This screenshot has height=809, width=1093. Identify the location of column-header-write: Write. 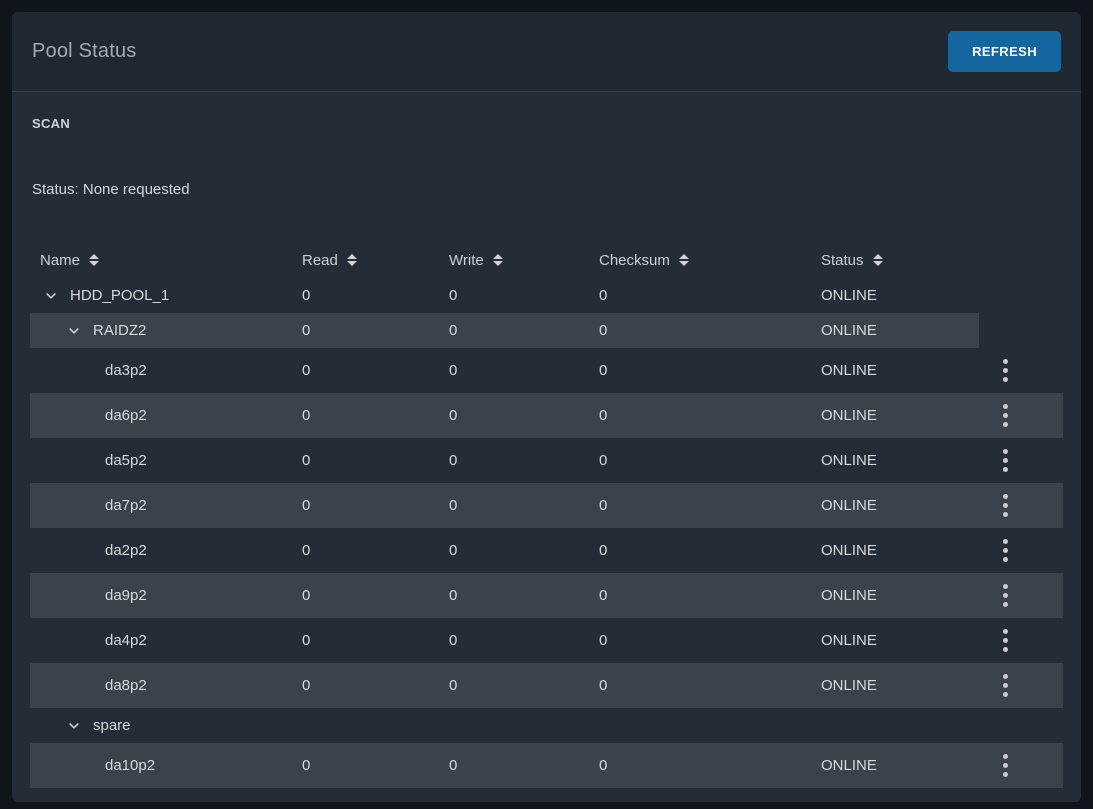
(514, 260).